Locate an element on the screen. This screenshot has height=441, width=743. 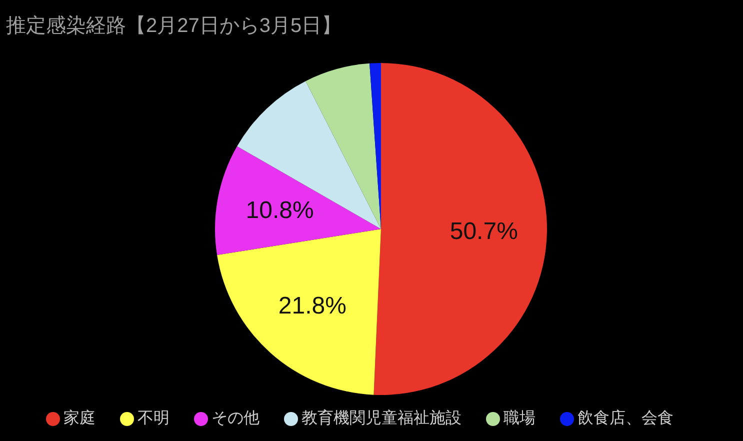
data-label: 10.8% is located at coordinates (280, 210).